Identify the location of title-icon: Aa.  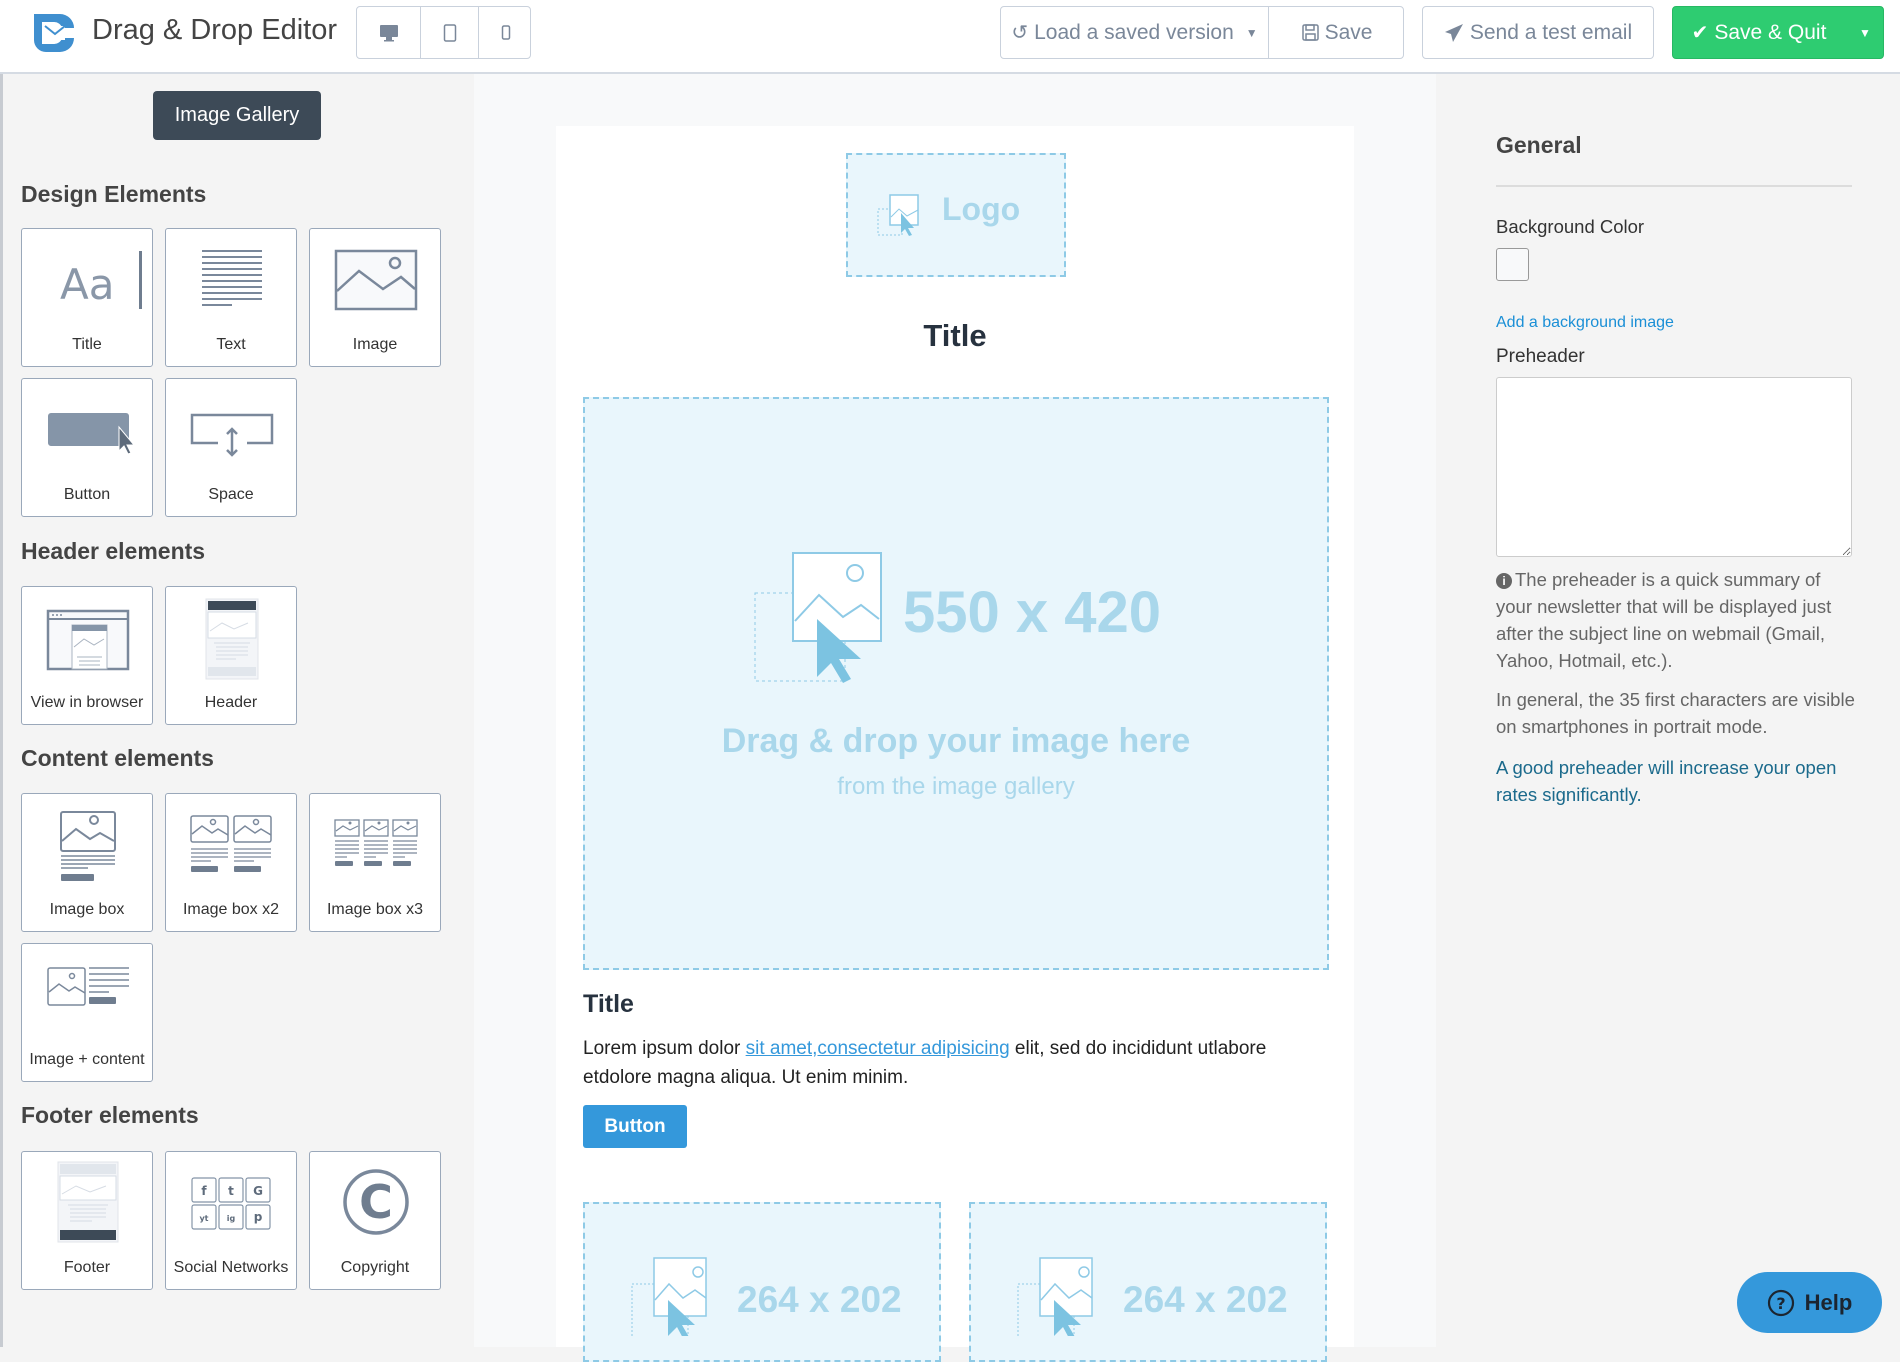
(101, 280).